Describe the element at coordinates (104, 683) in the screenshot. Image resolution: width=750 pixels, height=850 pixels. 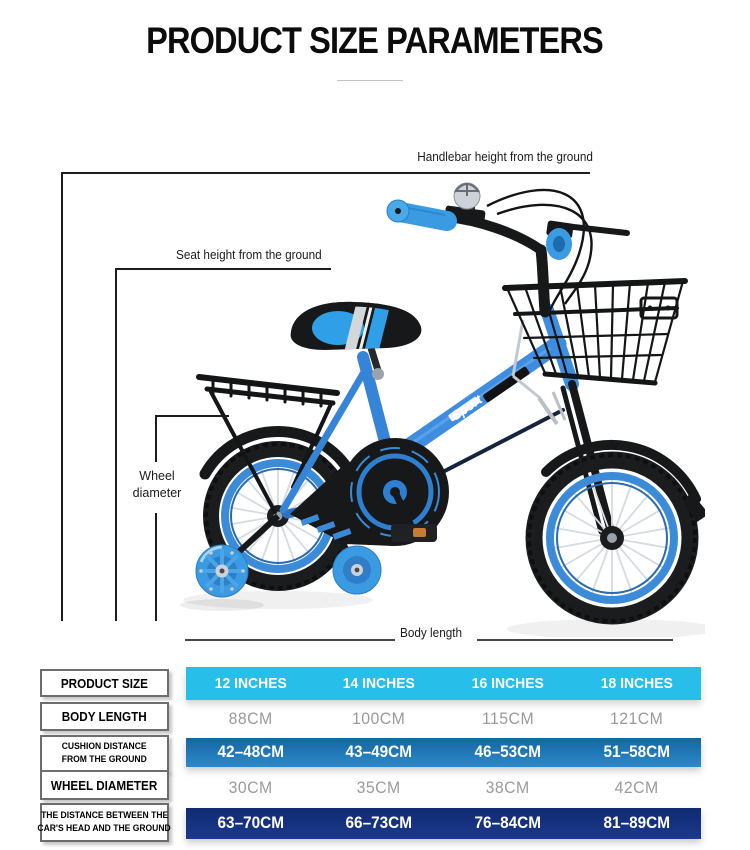
I see `row-label-product-size: PRODUCT SIZE` at that location.